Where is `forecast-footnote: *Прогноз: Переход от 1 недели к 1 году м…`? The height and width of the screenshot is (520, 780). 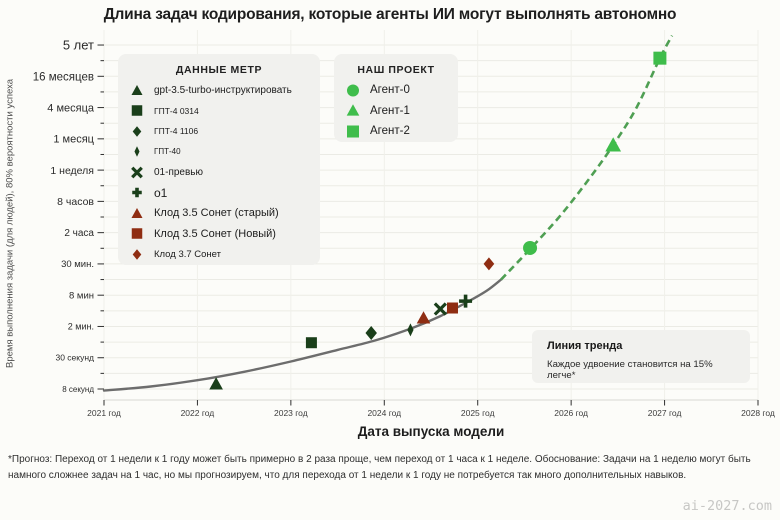
forecast-footnote: *Прогноз: Переход от 1 недели к 1 году м… is located at coordinates (379, 467).